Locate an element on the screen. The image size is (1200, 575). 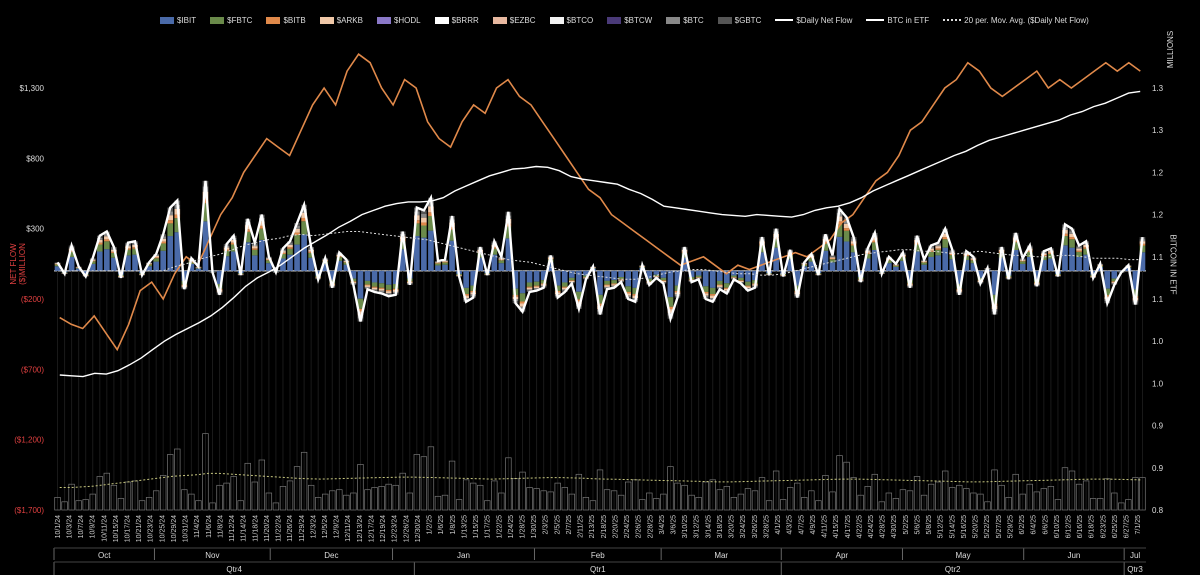
date-tick-label: 6/6/25 is located at coordinates (1045, 525).